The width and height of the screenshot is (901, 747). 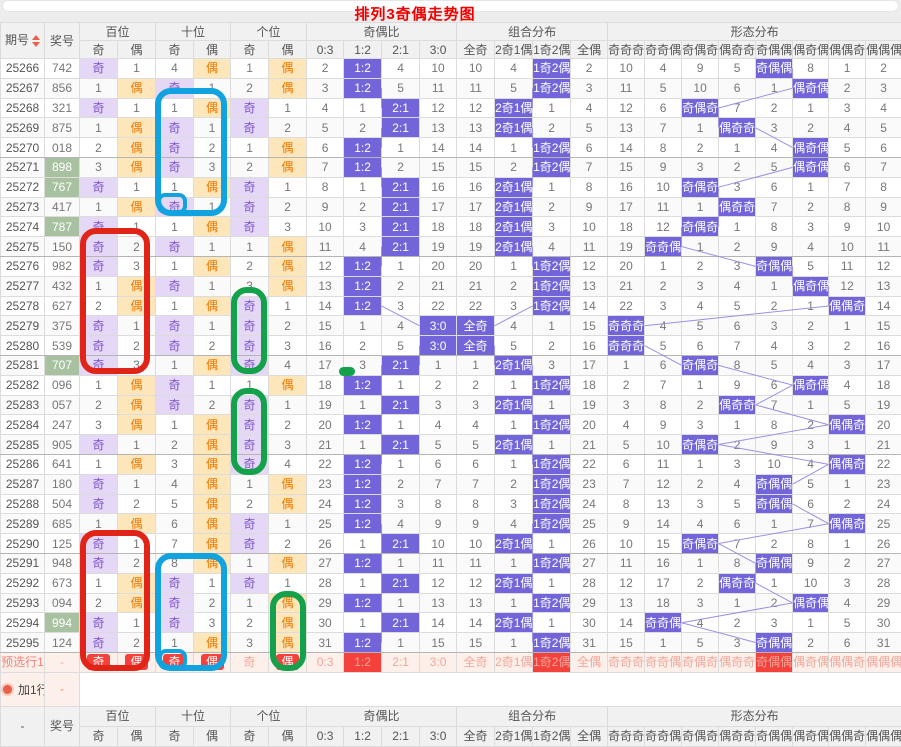 I want to click on sort-icon, so click(x=36, y=41).